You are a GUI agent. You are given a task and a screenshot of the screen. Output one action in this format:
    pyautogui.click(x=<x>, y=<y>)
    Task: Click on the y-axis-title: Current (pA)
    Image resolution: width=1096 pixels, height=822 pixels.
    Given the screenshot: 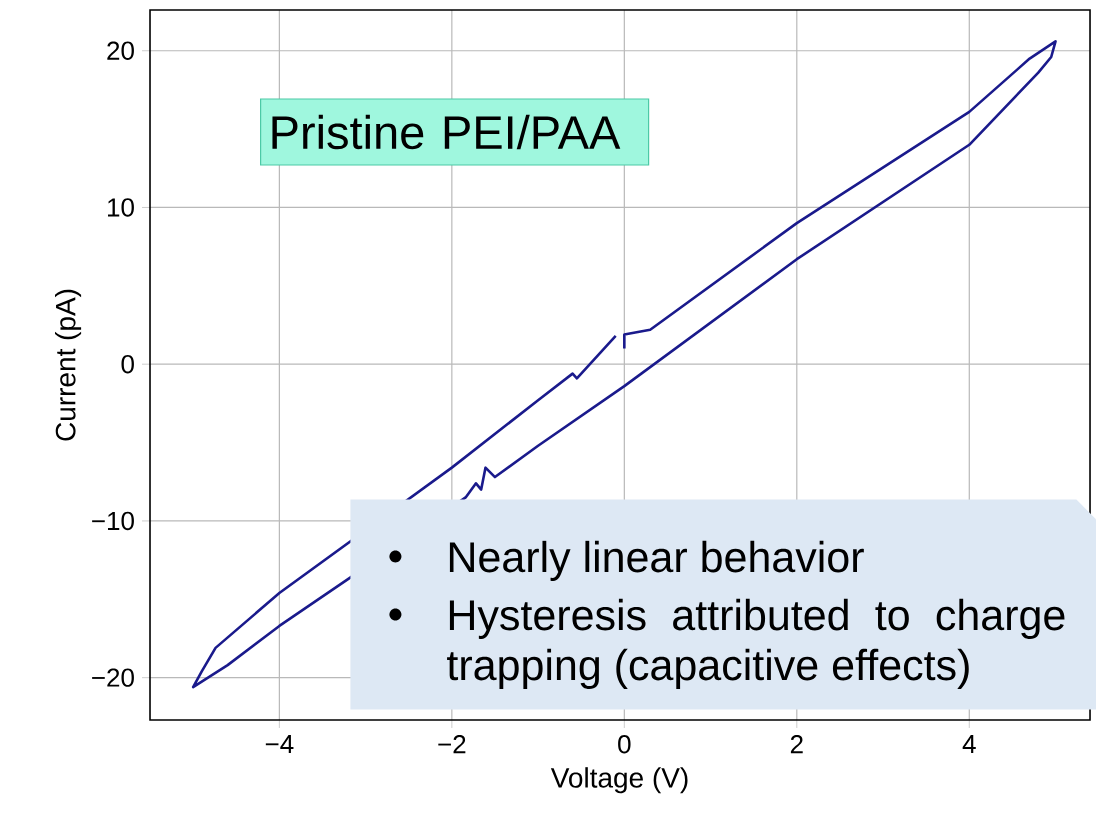 What is the action you would take?
    pyautogui.click(x=68, y=365)
    